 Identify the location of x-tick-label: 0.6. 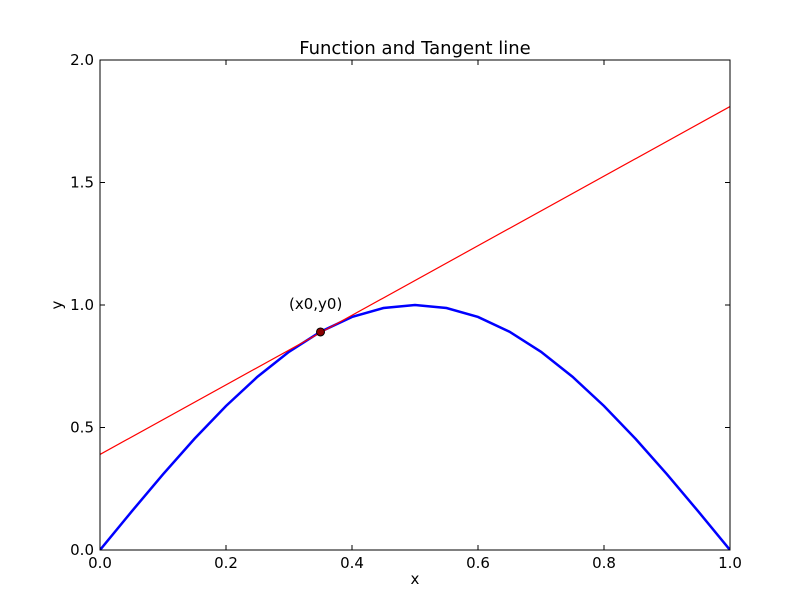
(478, 563).